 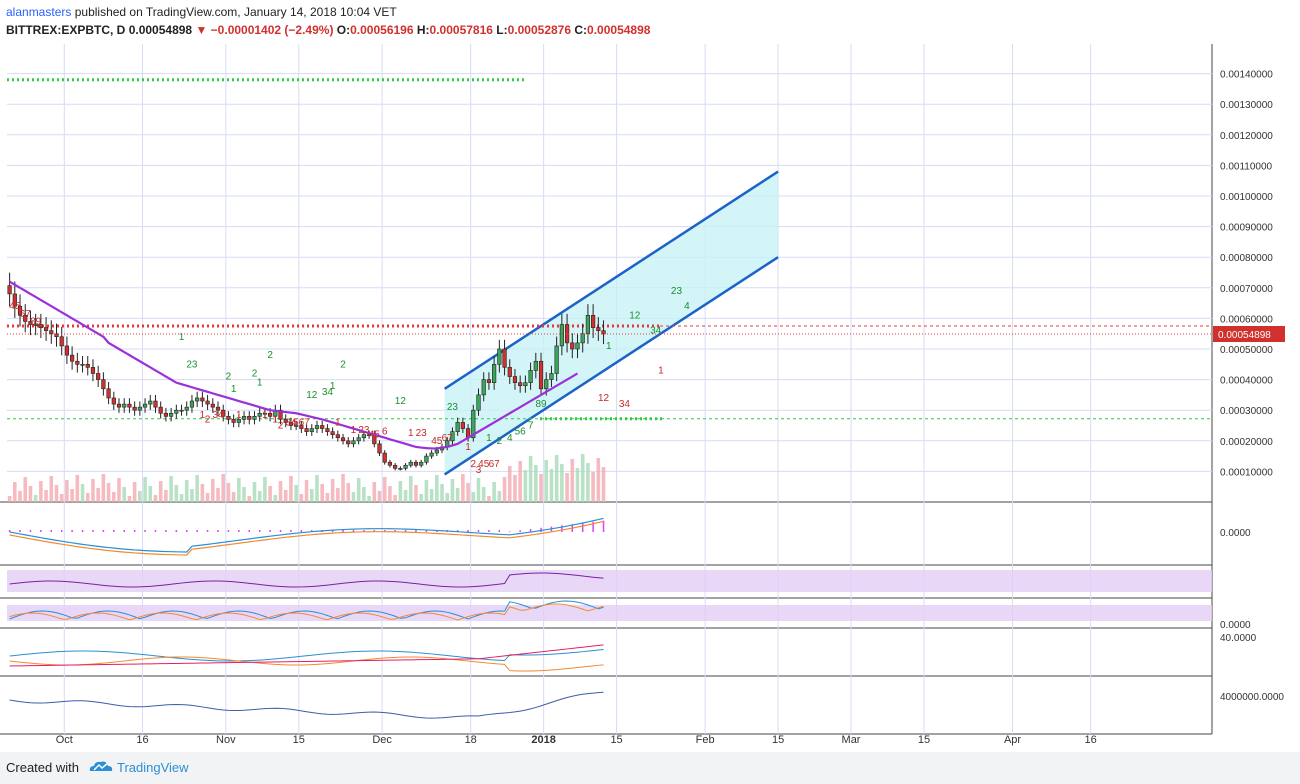 What do you see at coordinates (611, 323) in the screenshot?
I see `channel-fill` at bounding box center [611, 323].